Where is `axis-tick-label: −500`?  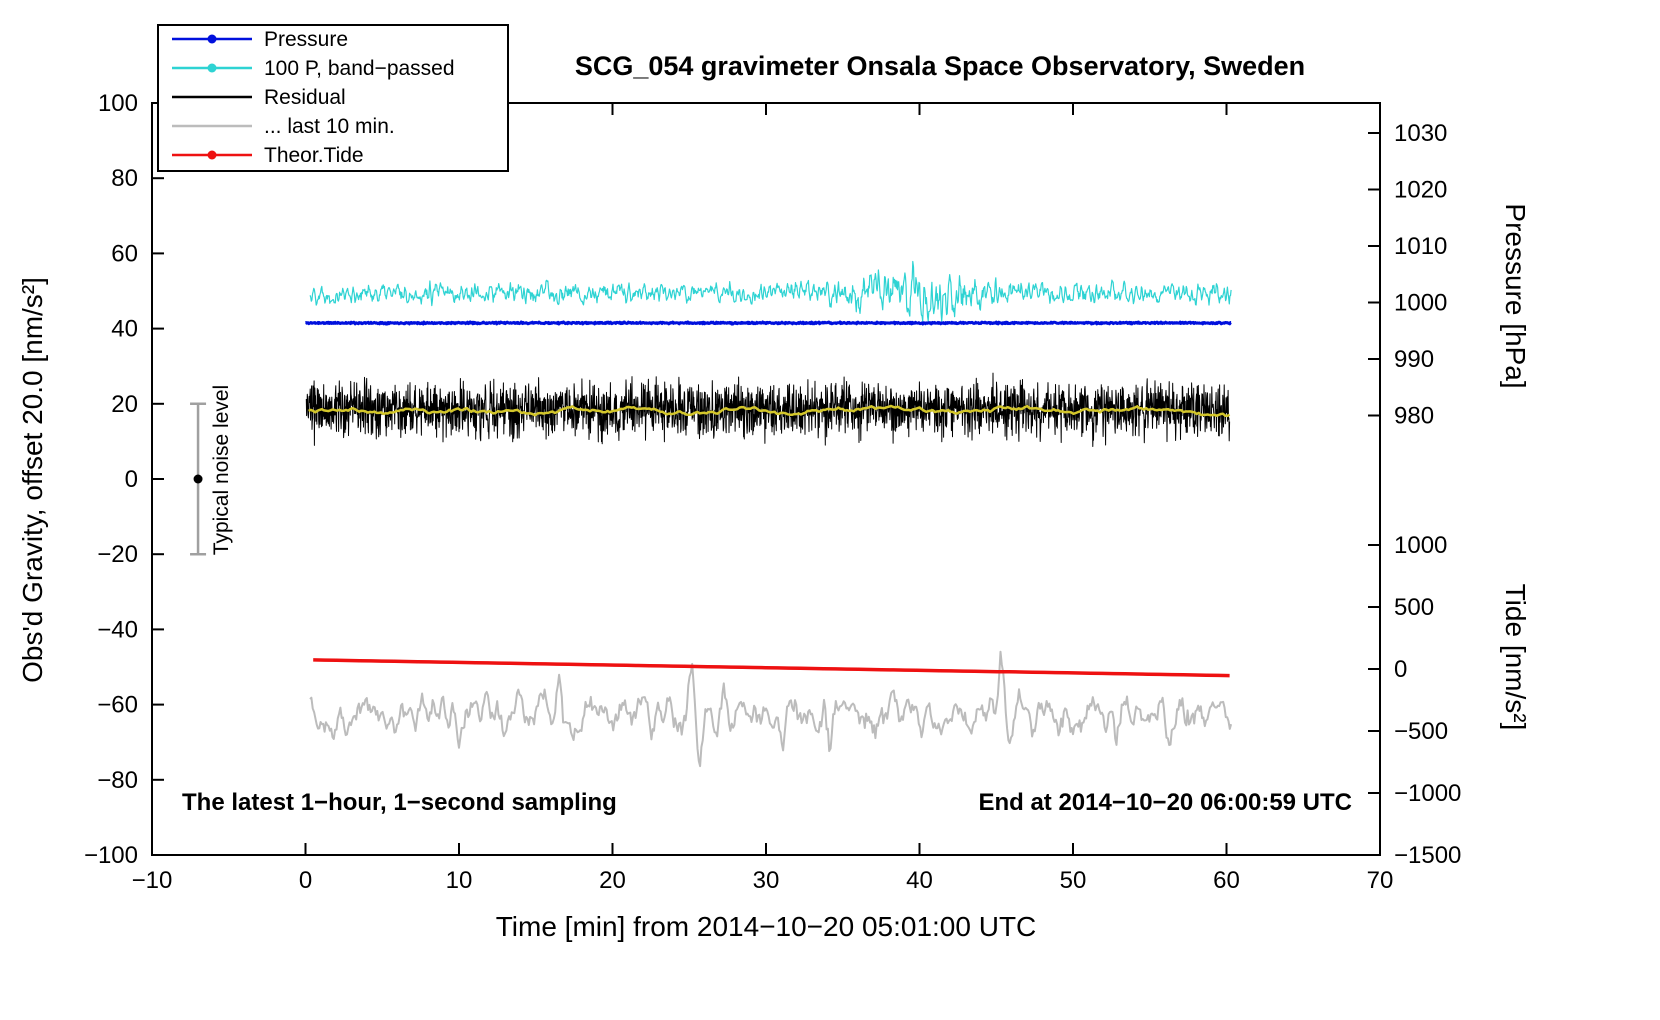
axis-tick-label: −500 is located at coordinates (1421, 731).